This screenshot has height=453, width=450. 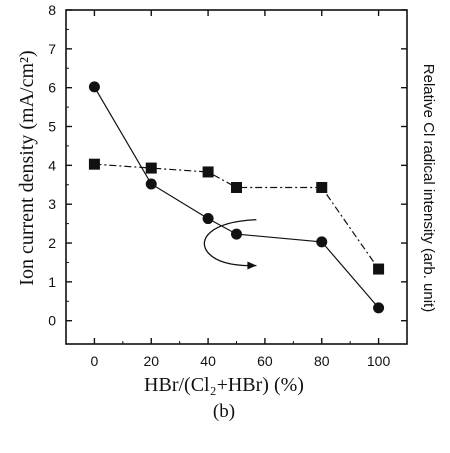 What do you see at coordinates (52, 282) in the screenshot?
I see `y-tick-label: 1` at bounding box center [52, 282].